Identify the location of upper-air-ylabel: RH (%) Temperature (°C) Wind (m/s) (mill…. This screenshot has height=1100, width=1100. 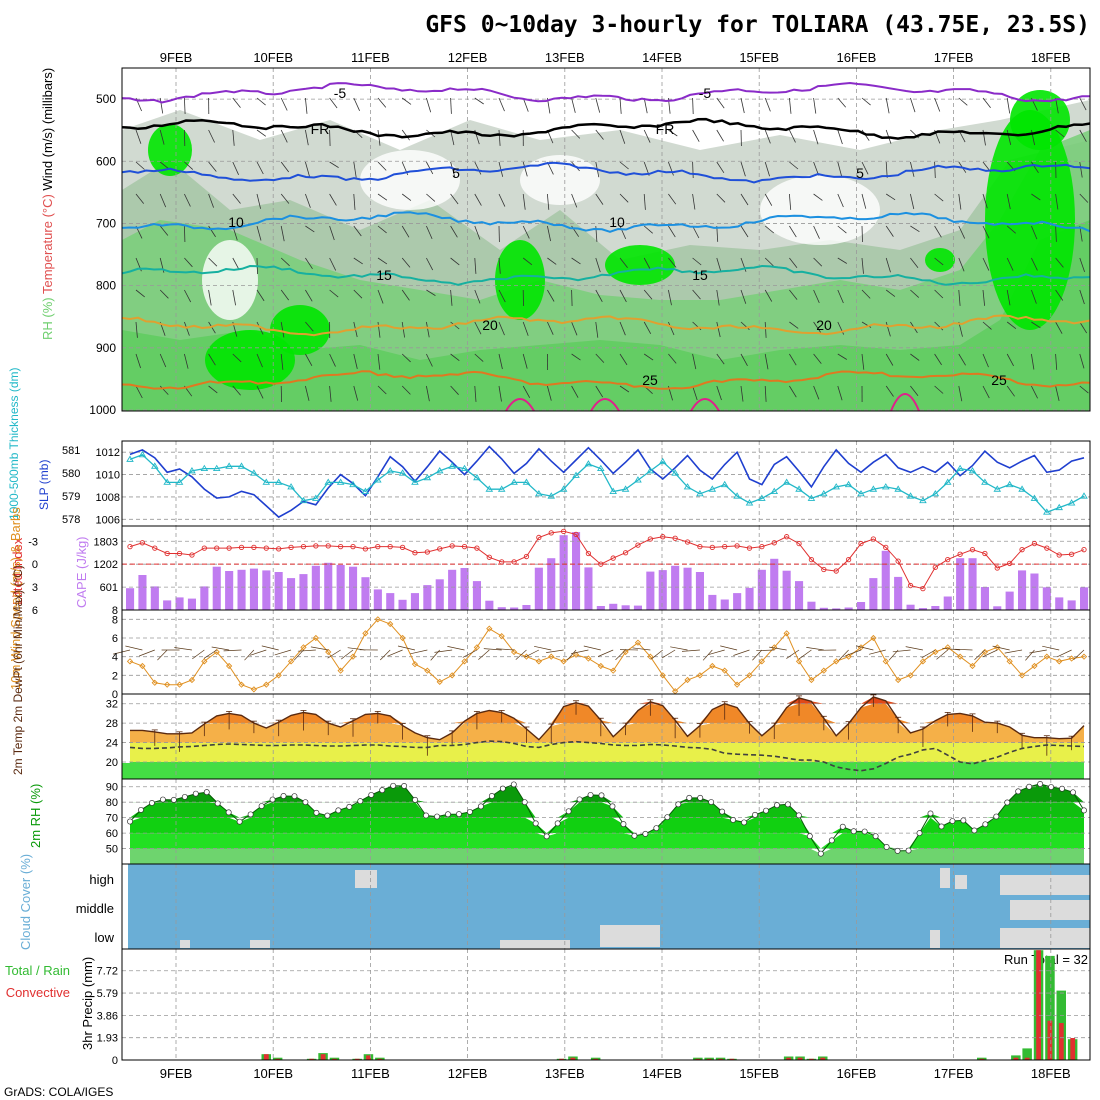
(47, 204).